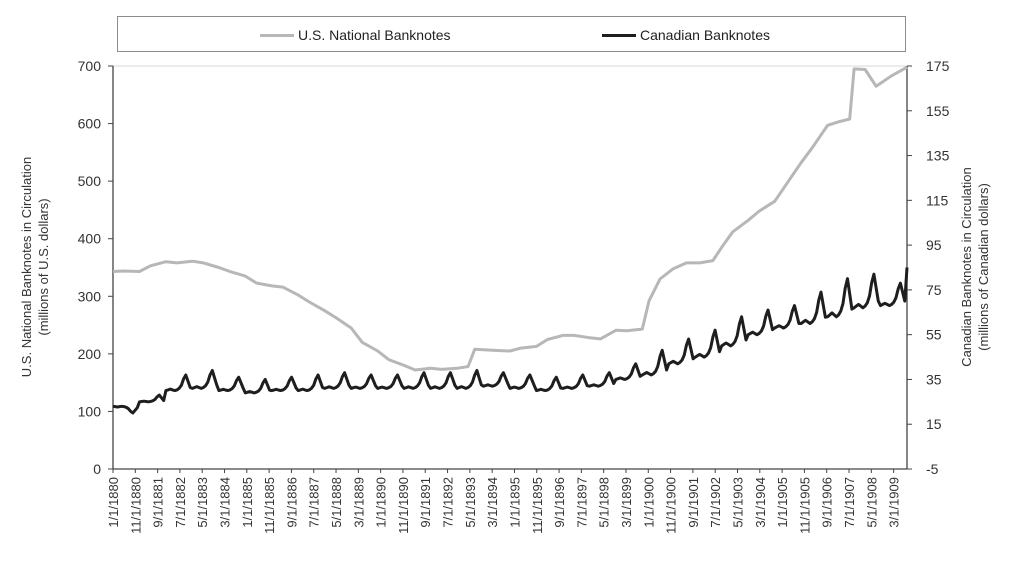  What do you see at coordinates (314, 502) in the screenshot?
I see `x-tick-label: 7/1/1887` at bounding box center [314, 502].